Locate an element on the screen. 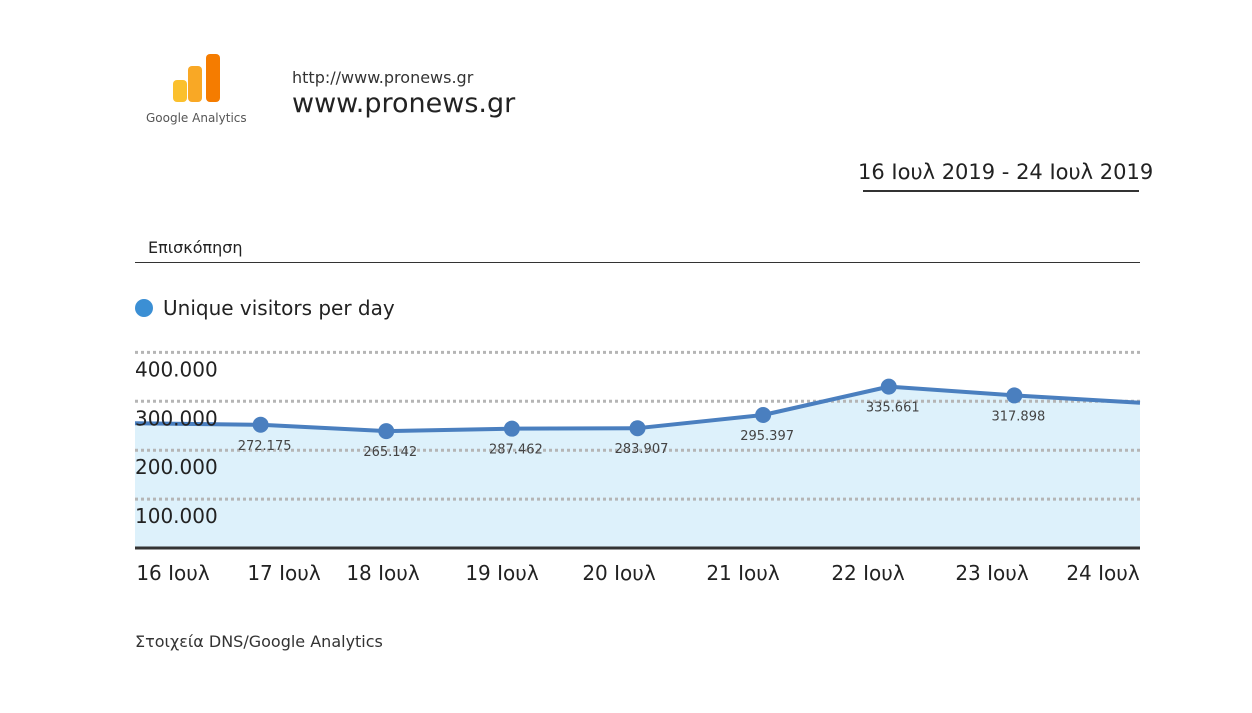  site-name: www.pronews.gr is located at coordinates (404, 103).